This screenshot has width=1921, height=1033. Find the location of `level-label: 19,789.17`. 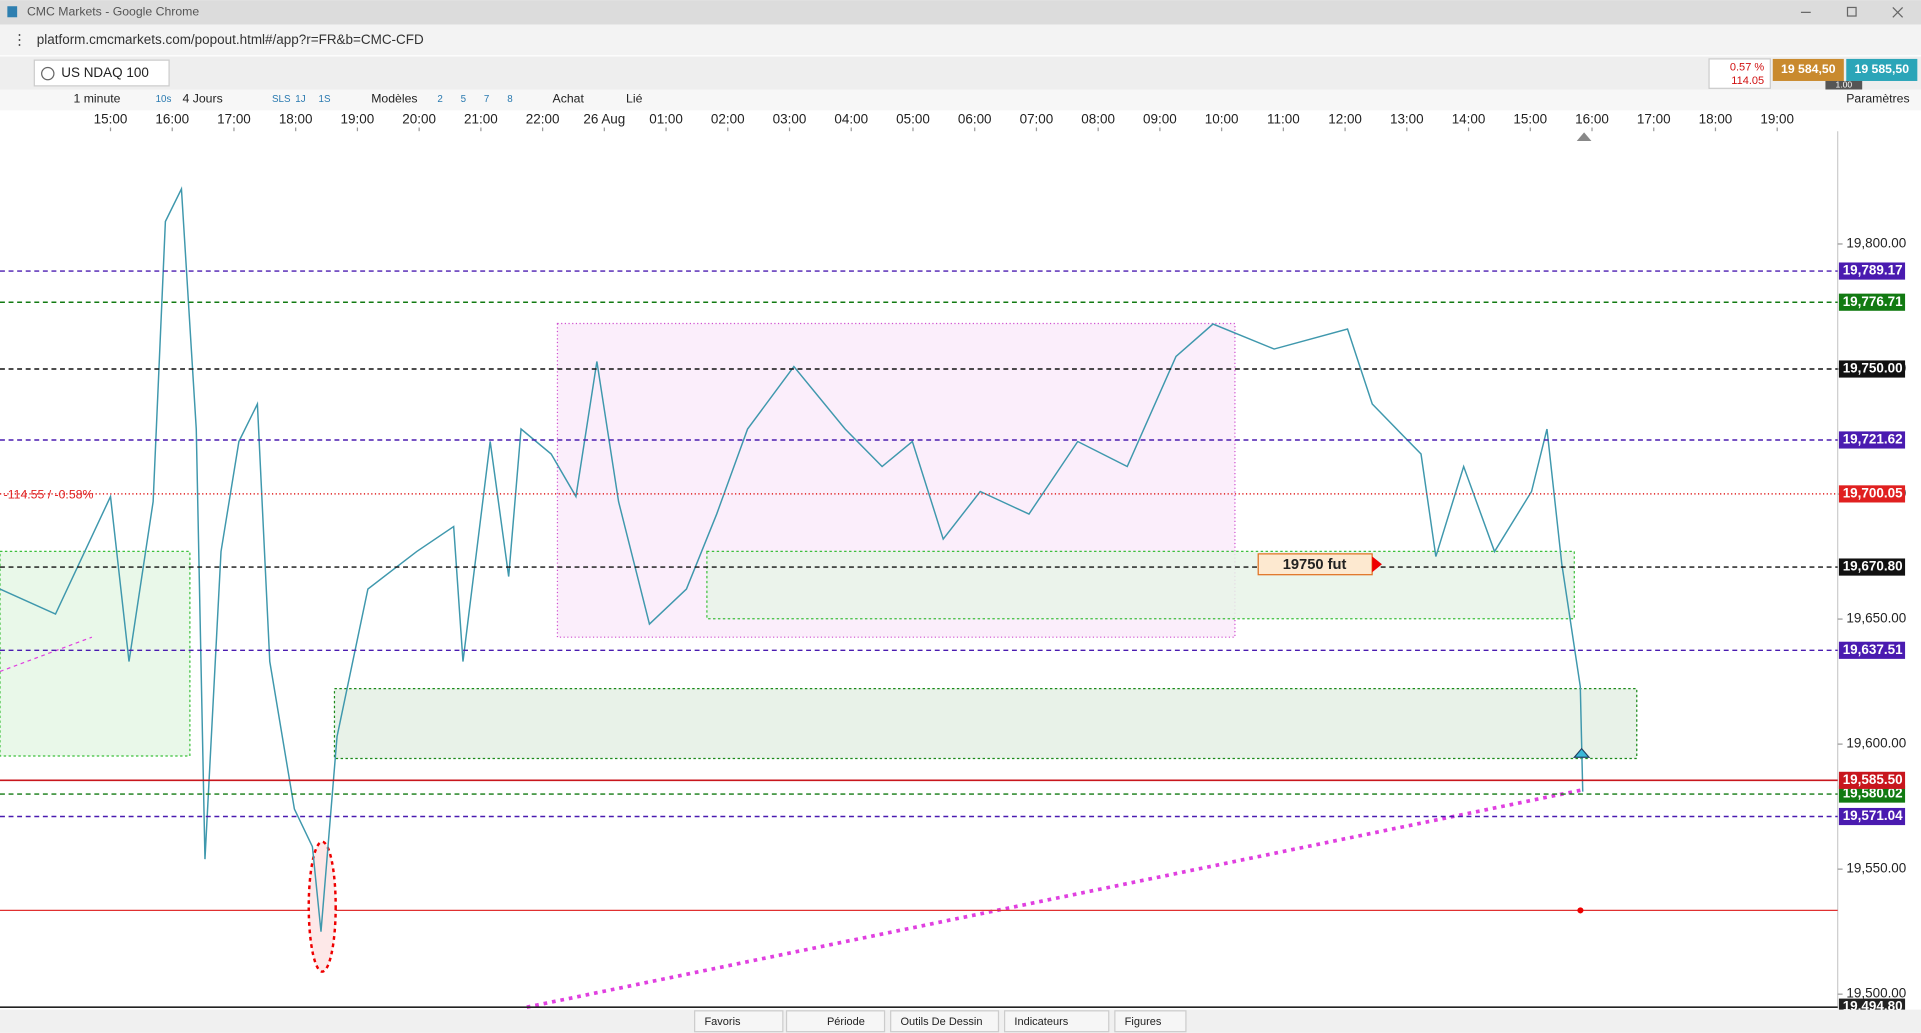

level-label: 19,789.17 is located at coordinates (1873, 270).